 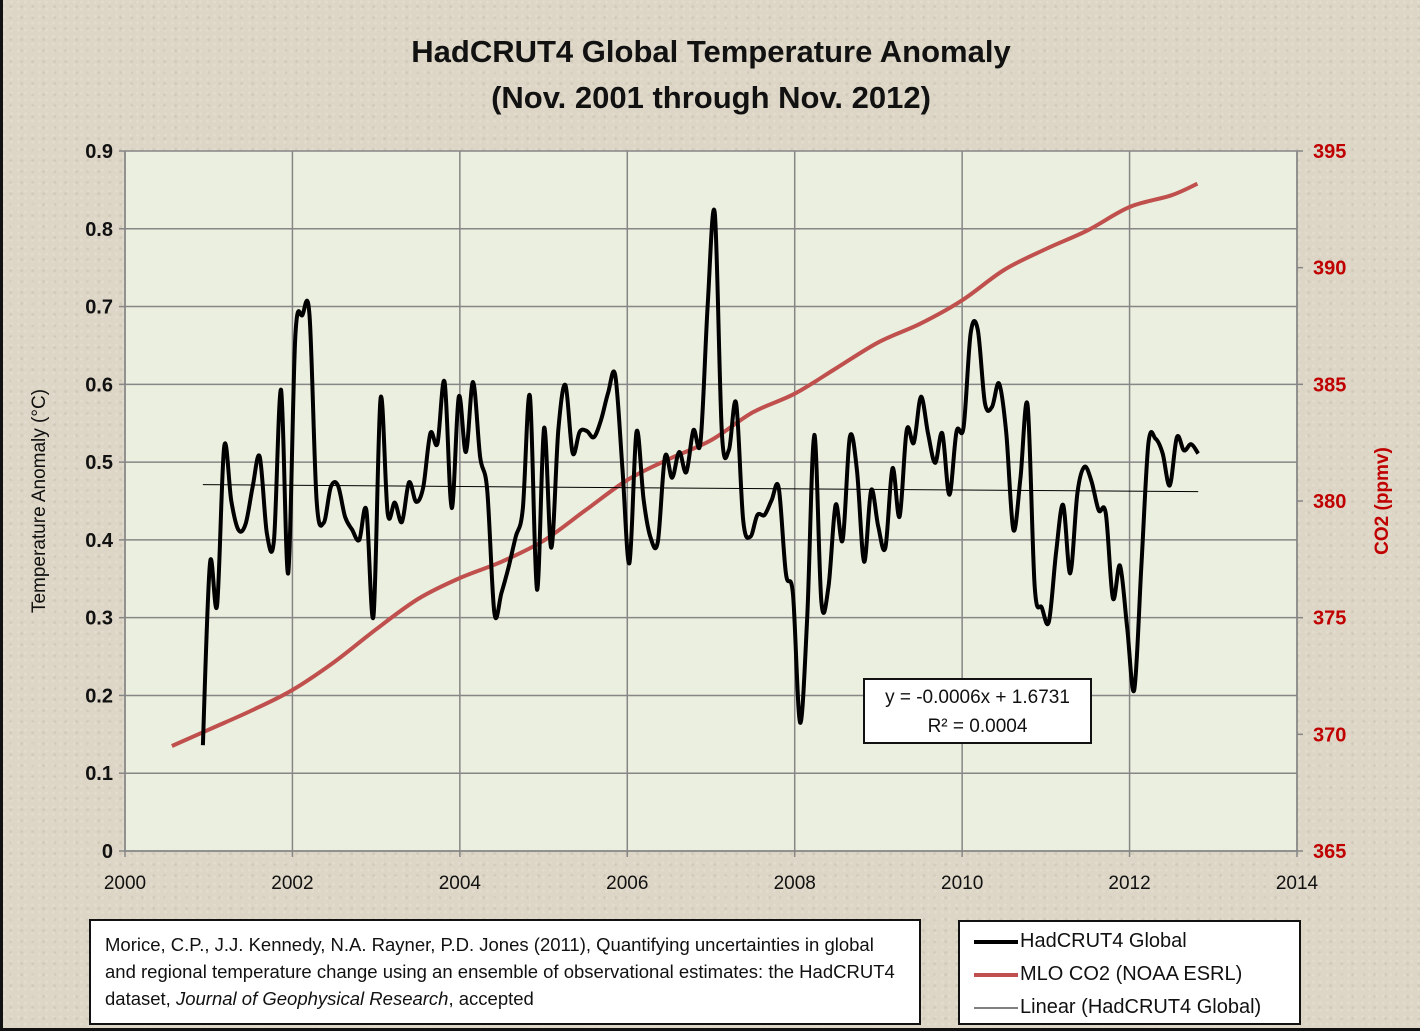 What do you see at coordinates (977, 697) in the screenshot?
I see `trendline-equation: y = -0.0006x + 1.6731` at bounding box center [977, 697].